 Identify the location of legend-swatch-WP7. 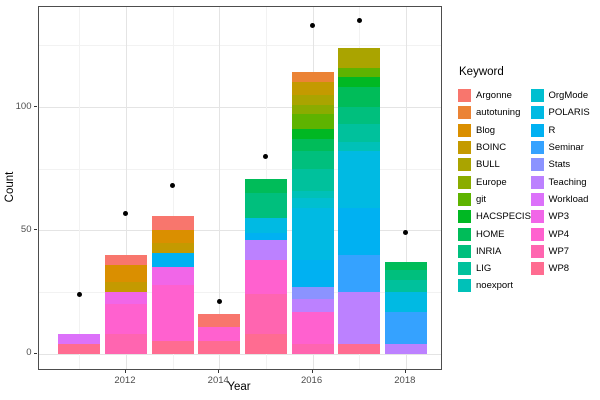
(537, 251).